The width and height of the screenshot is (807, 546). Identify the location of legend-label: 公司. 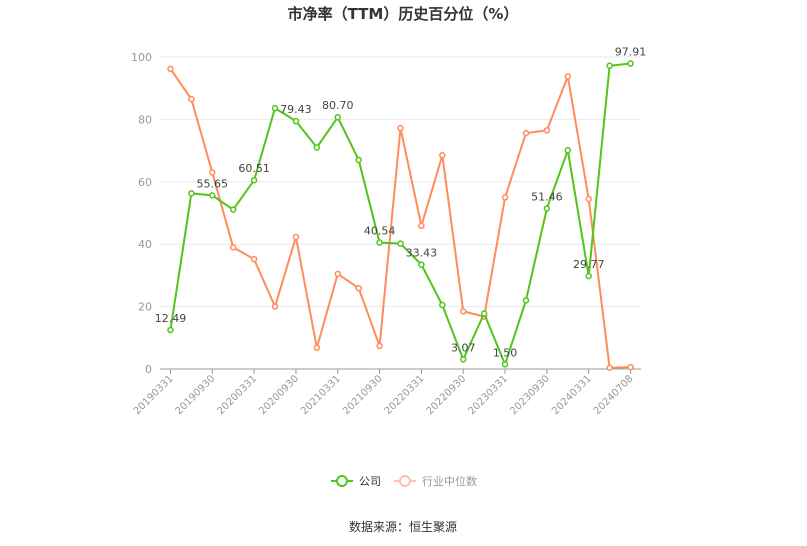
(370, 481).